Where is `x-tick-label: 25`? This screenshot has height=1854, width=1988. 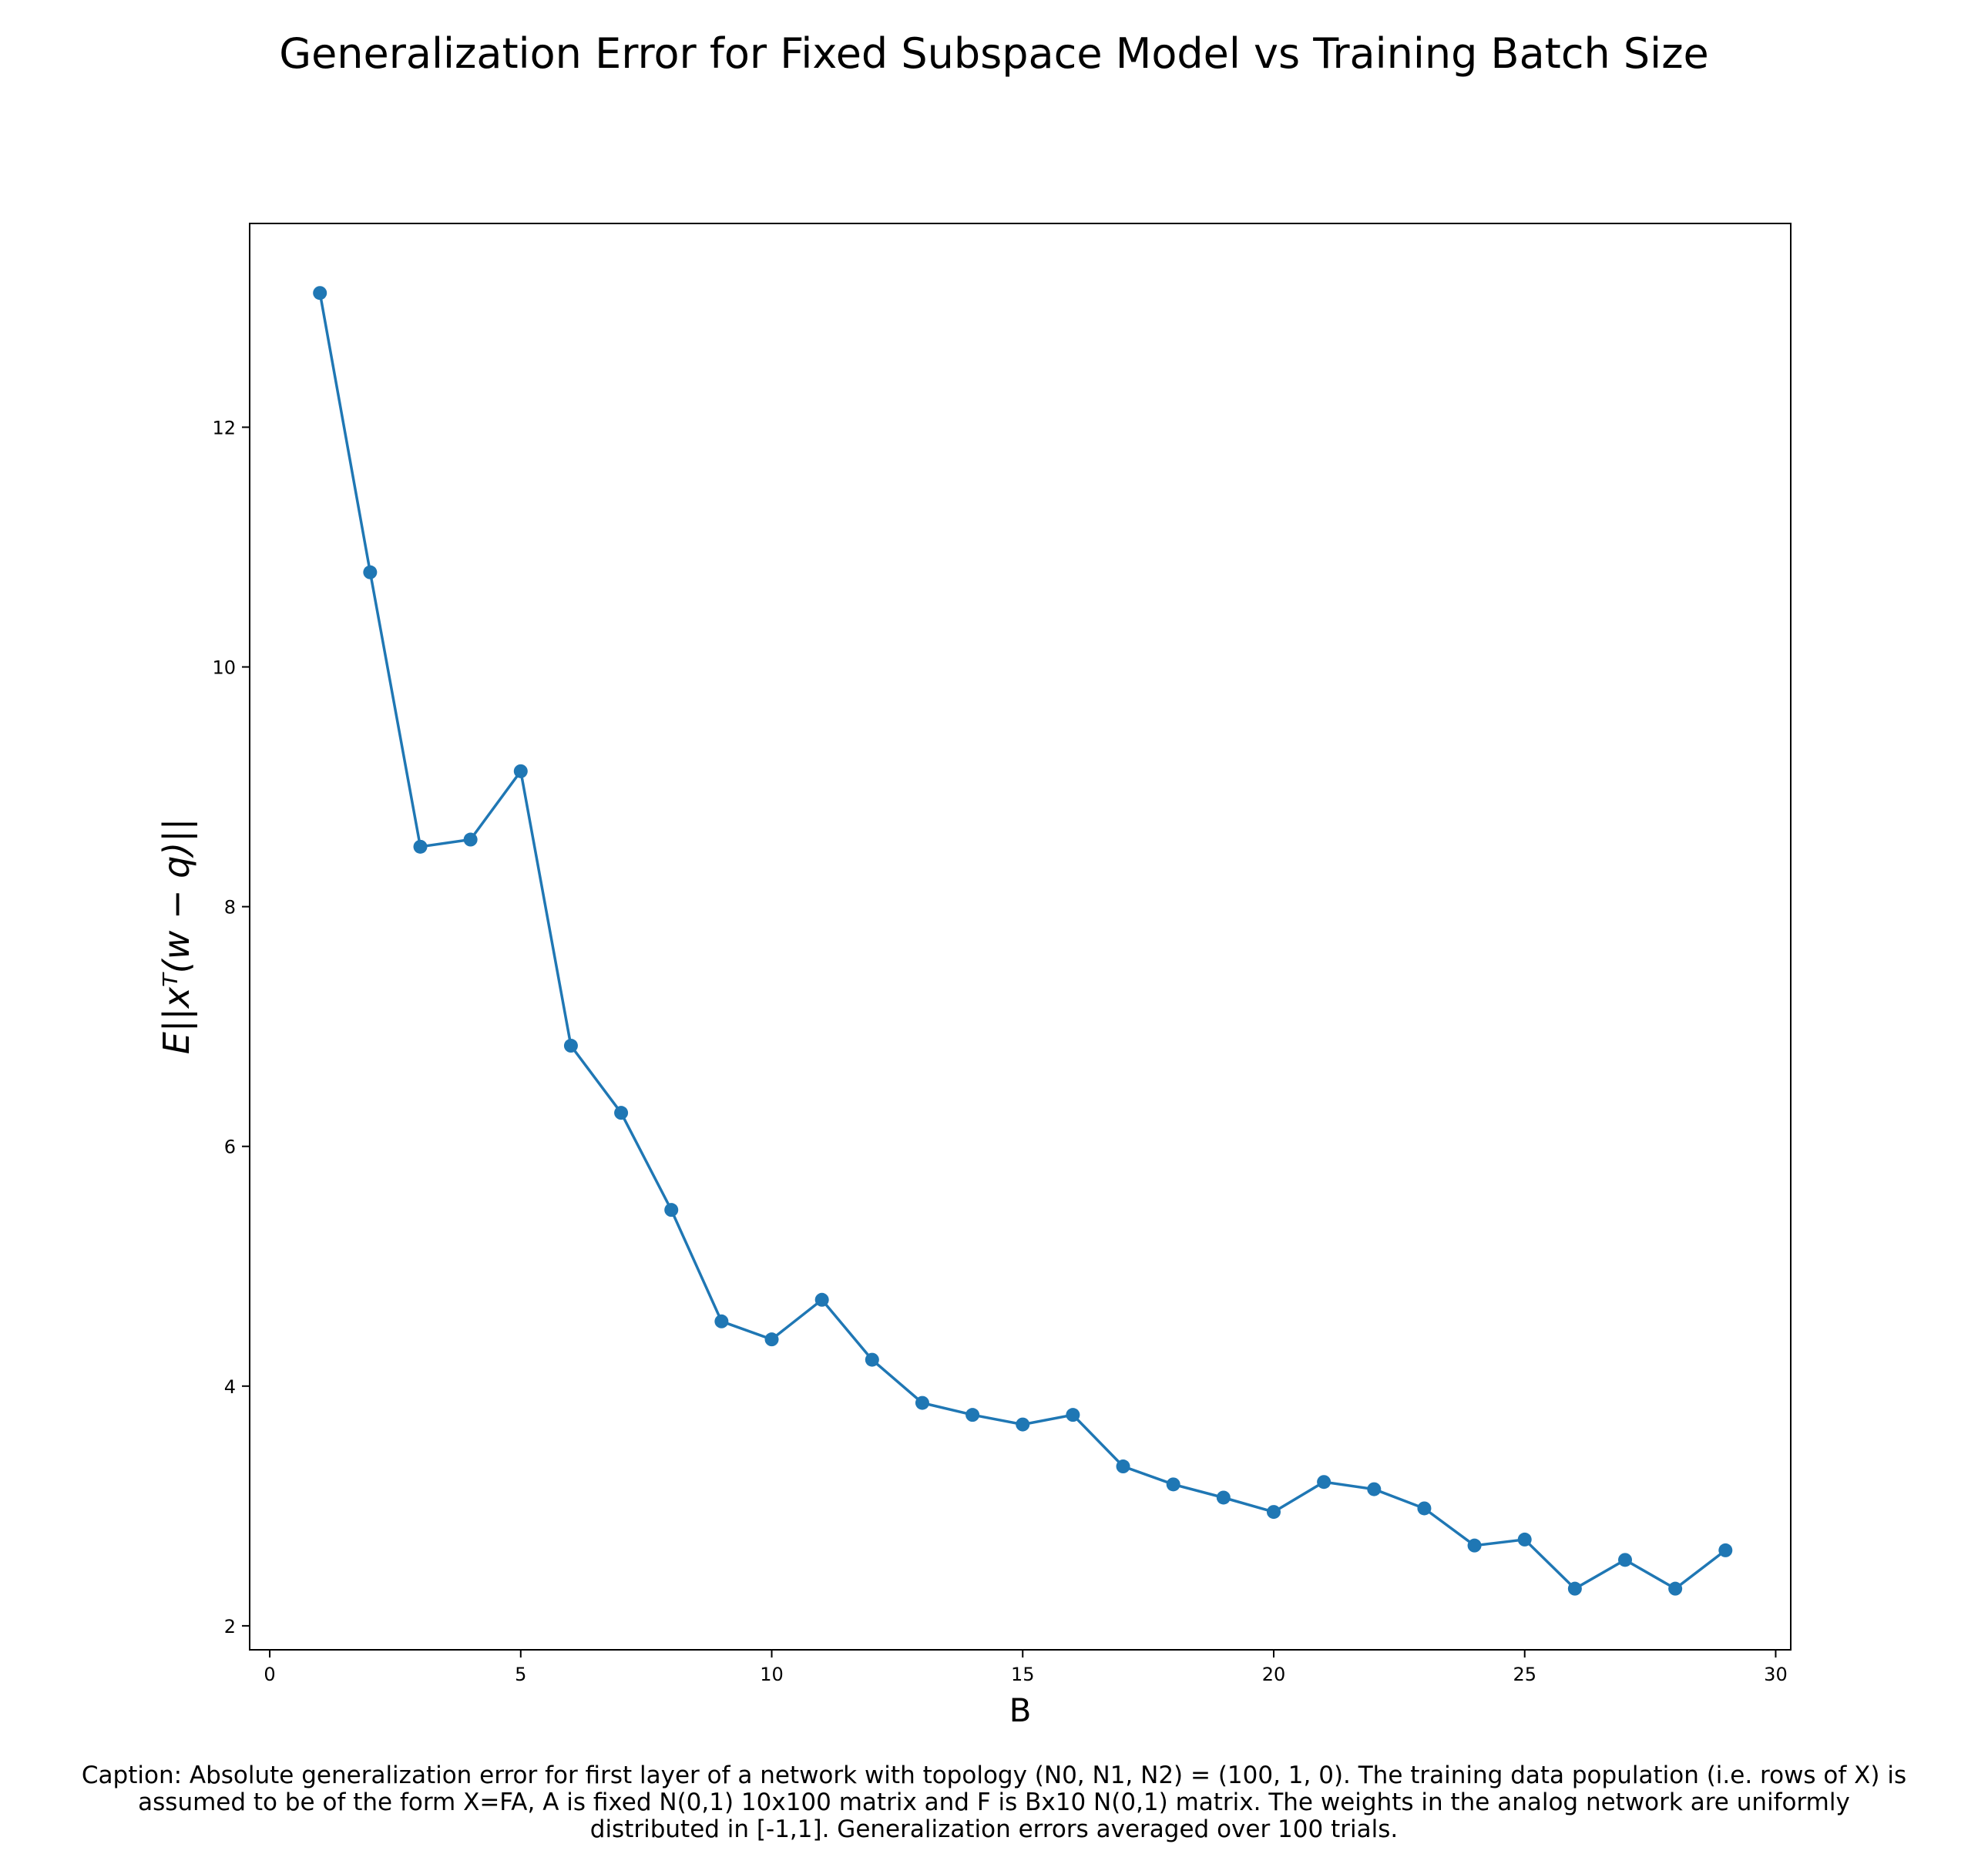
x-tick-label: 25 is located at coordinates (1524, 1675).